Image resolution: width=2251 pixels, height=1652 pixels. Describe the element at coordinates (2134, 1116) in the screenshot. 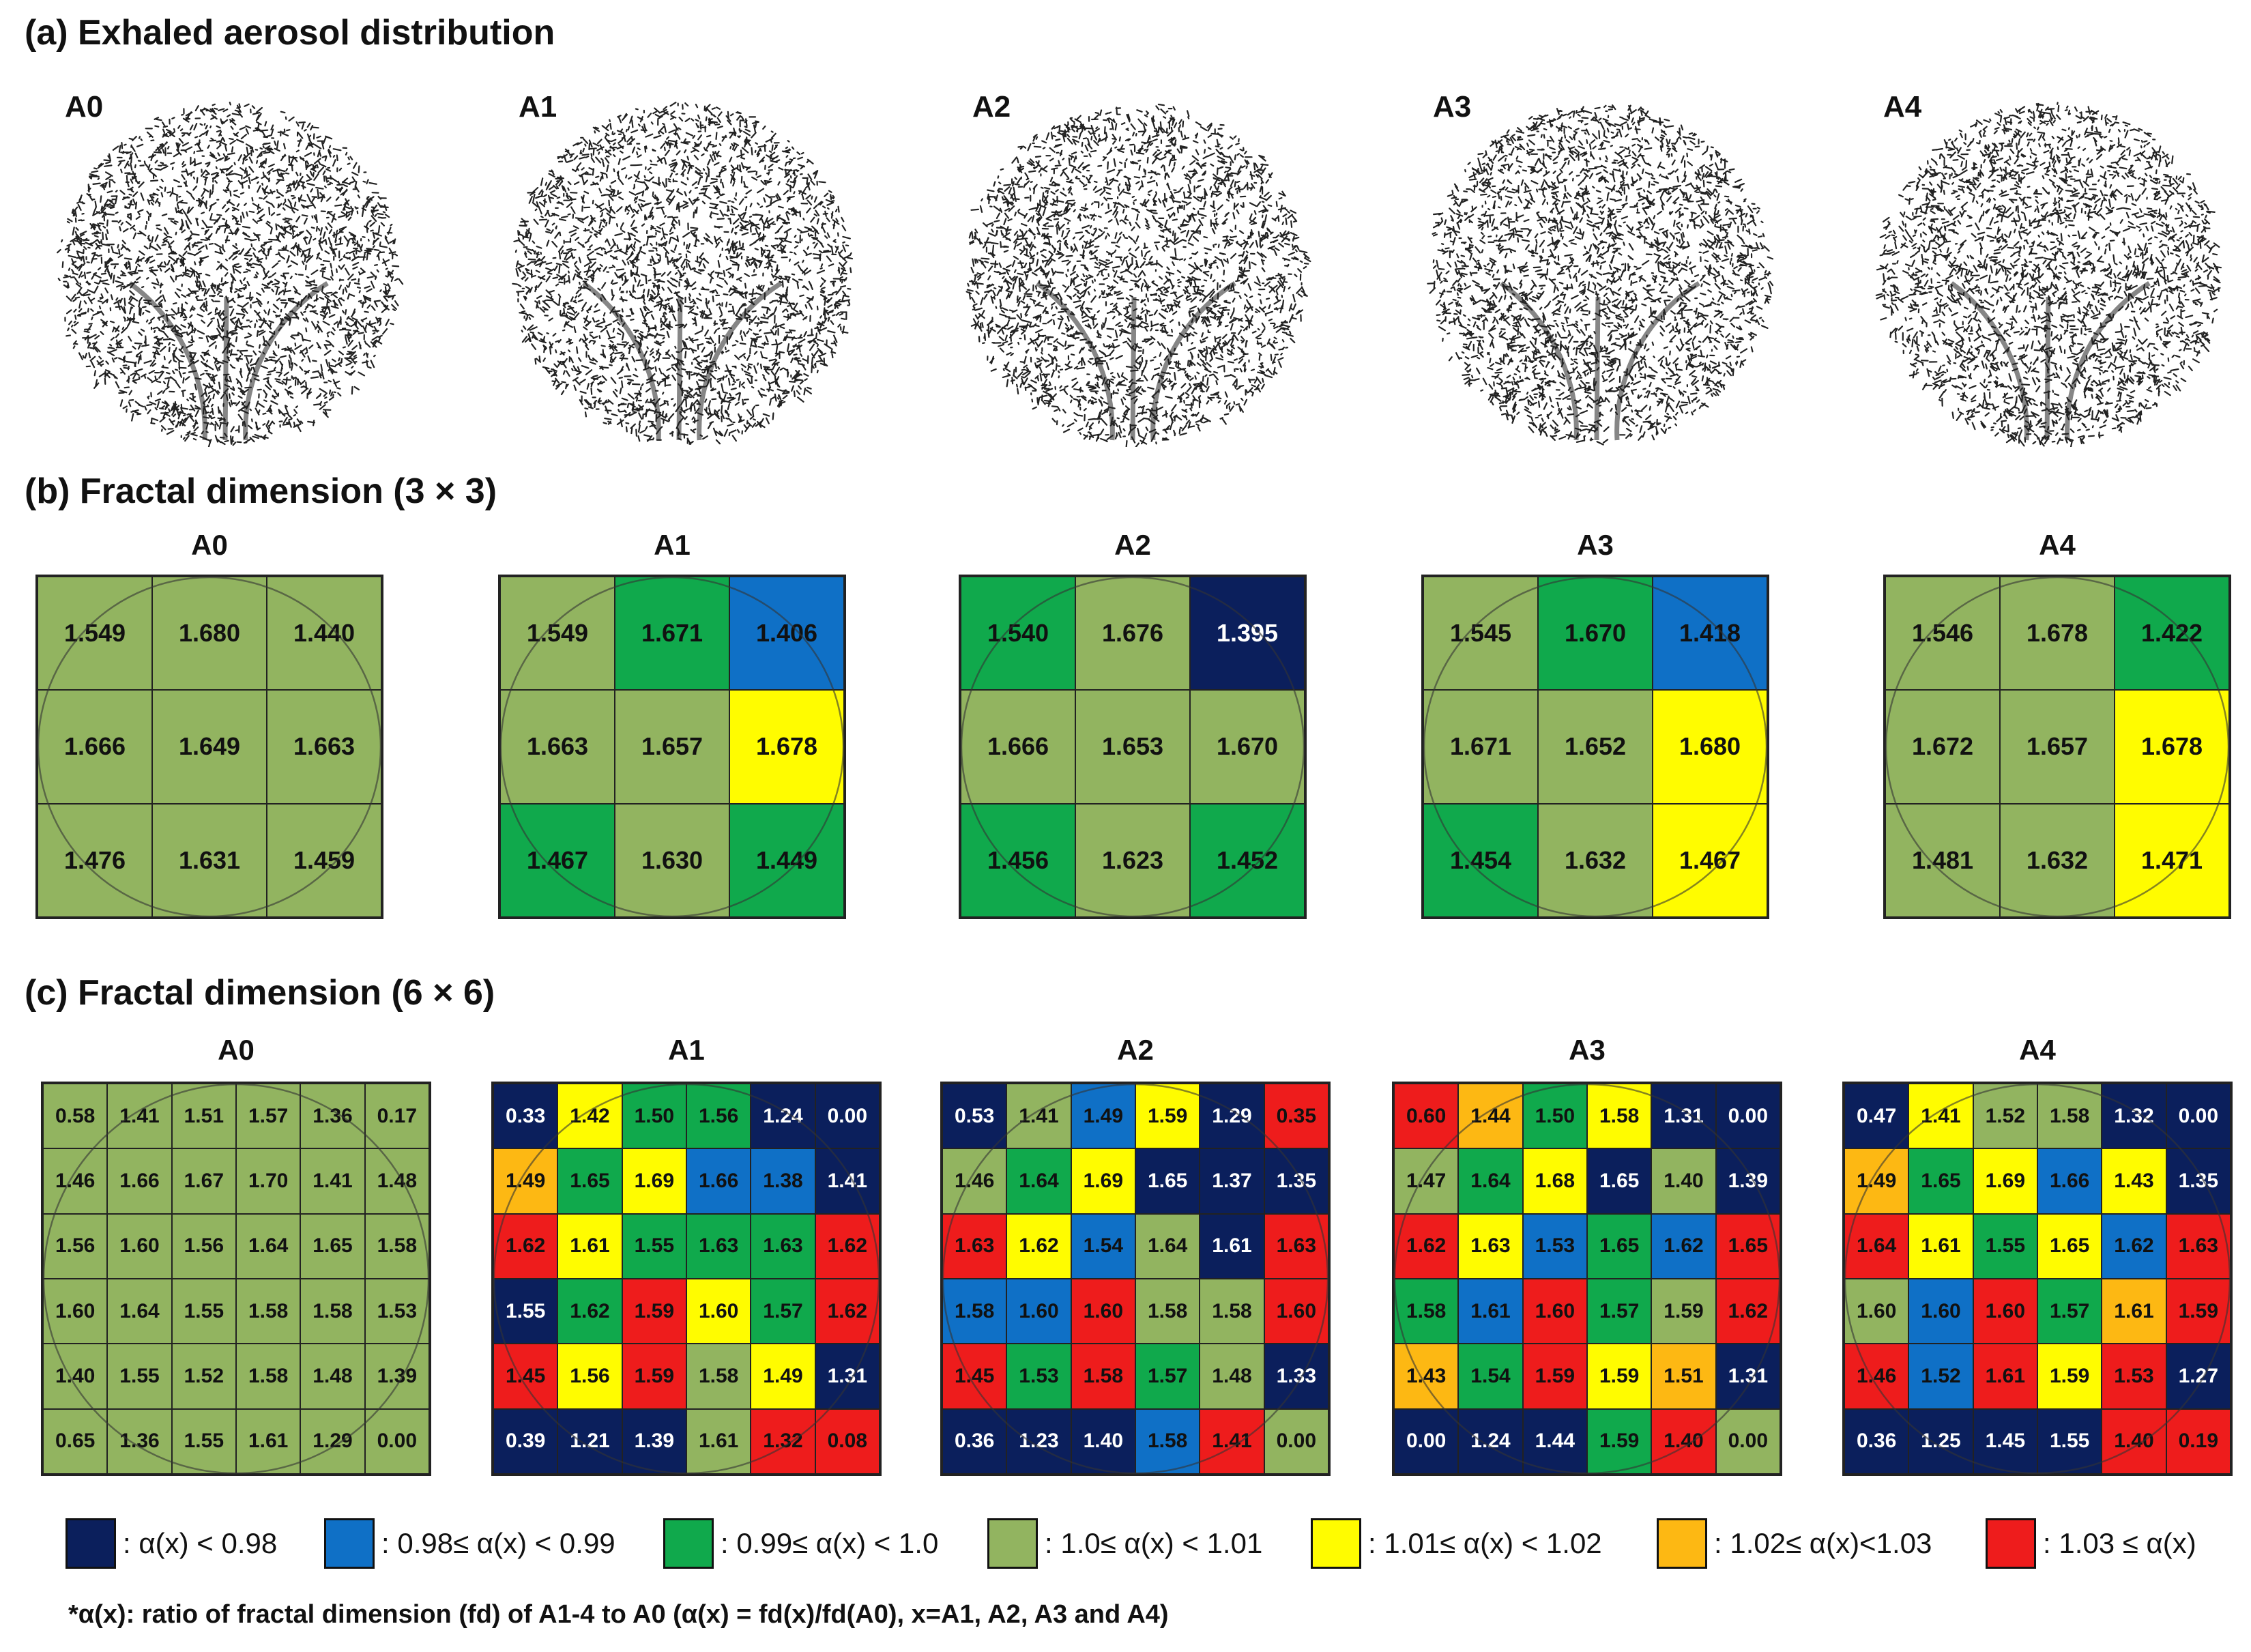

I see `grid-cell: 1.32` at that location.